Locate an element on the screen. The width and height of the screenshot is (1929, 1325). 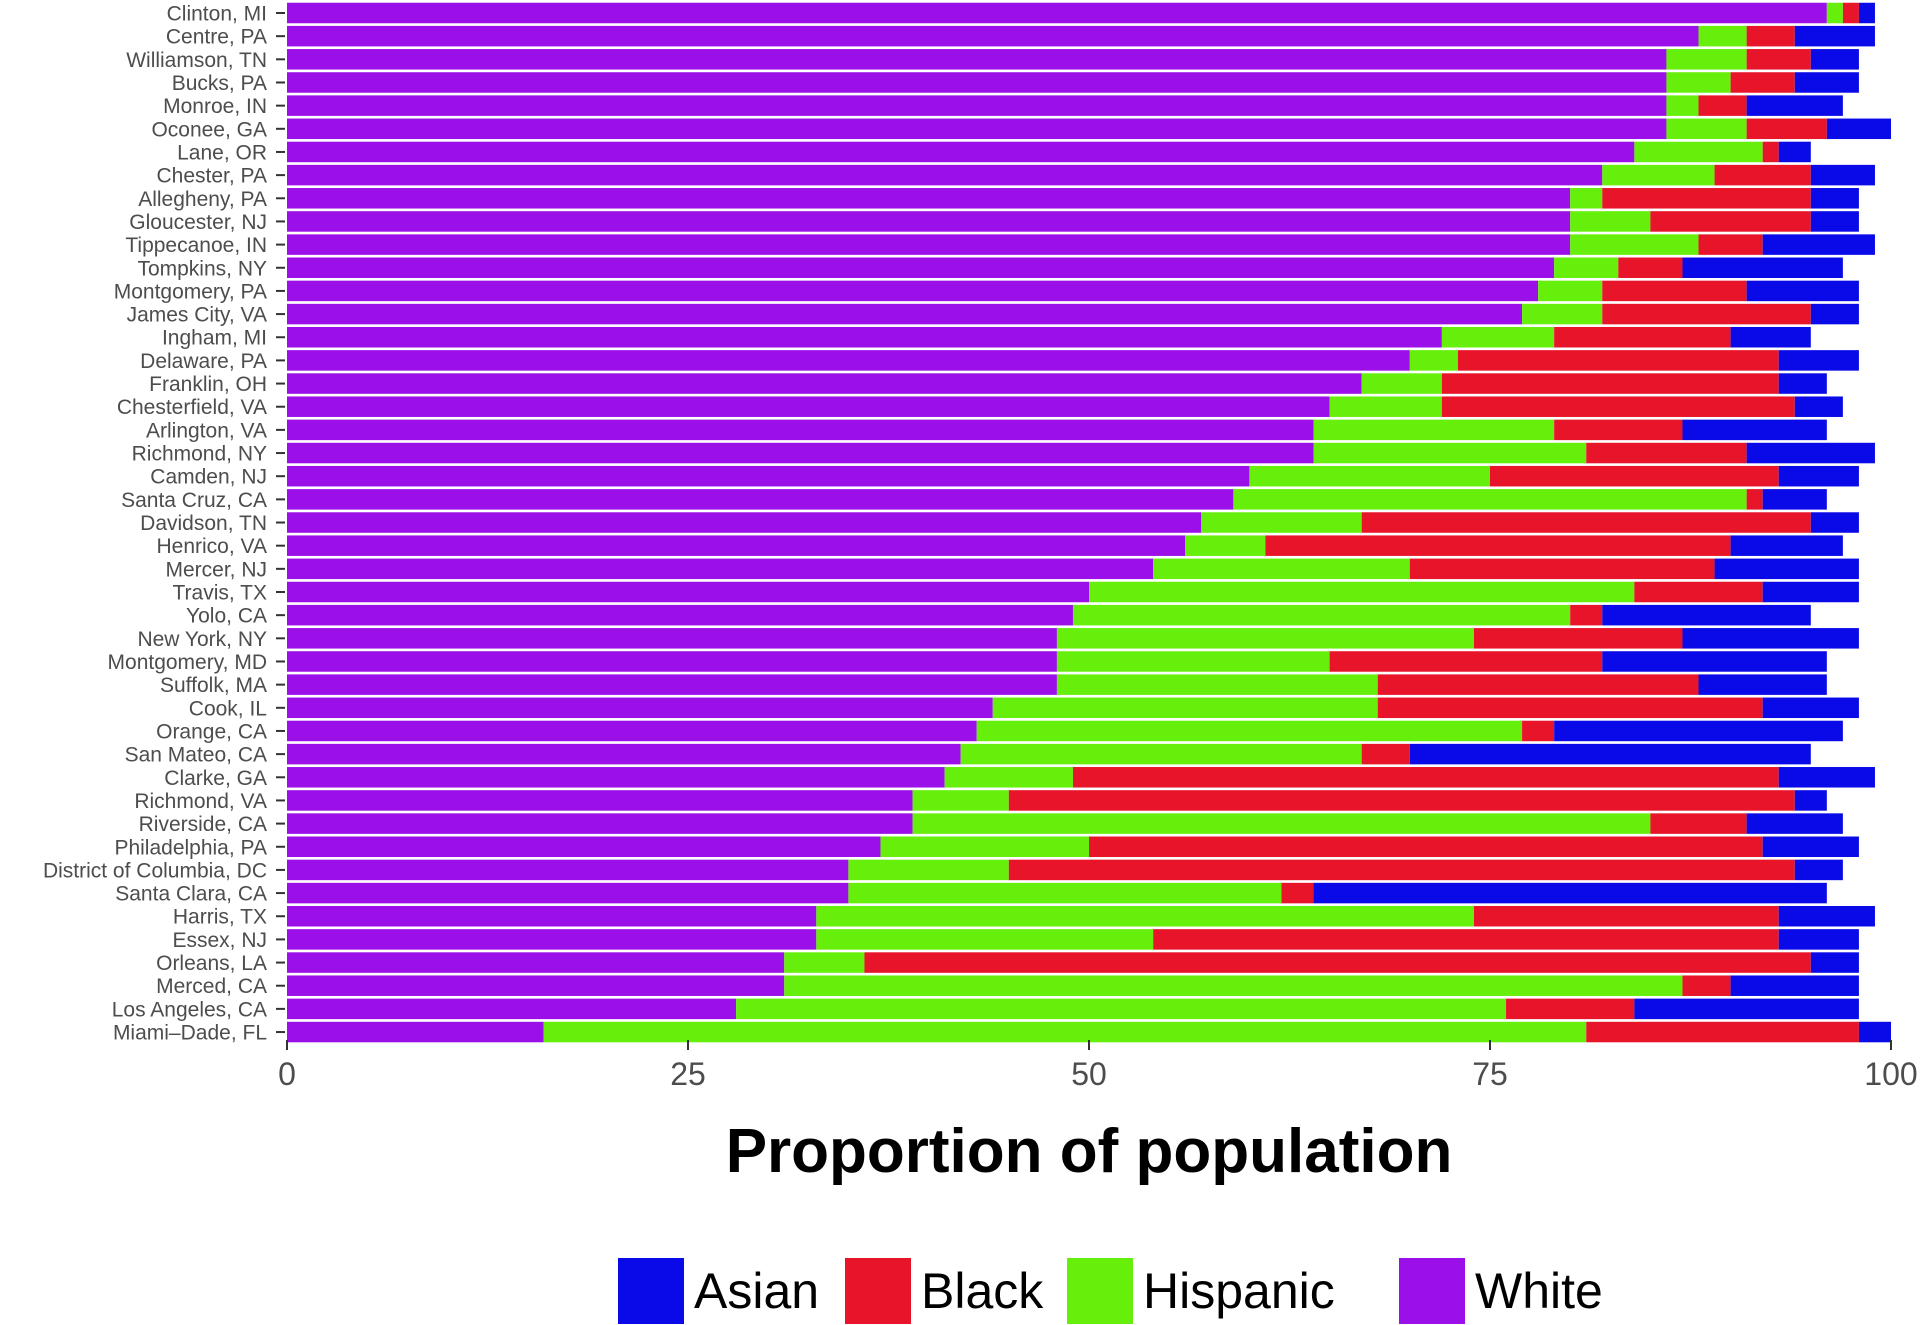
y-tick-label: Cook, IL is located at coordinates (228, 708).